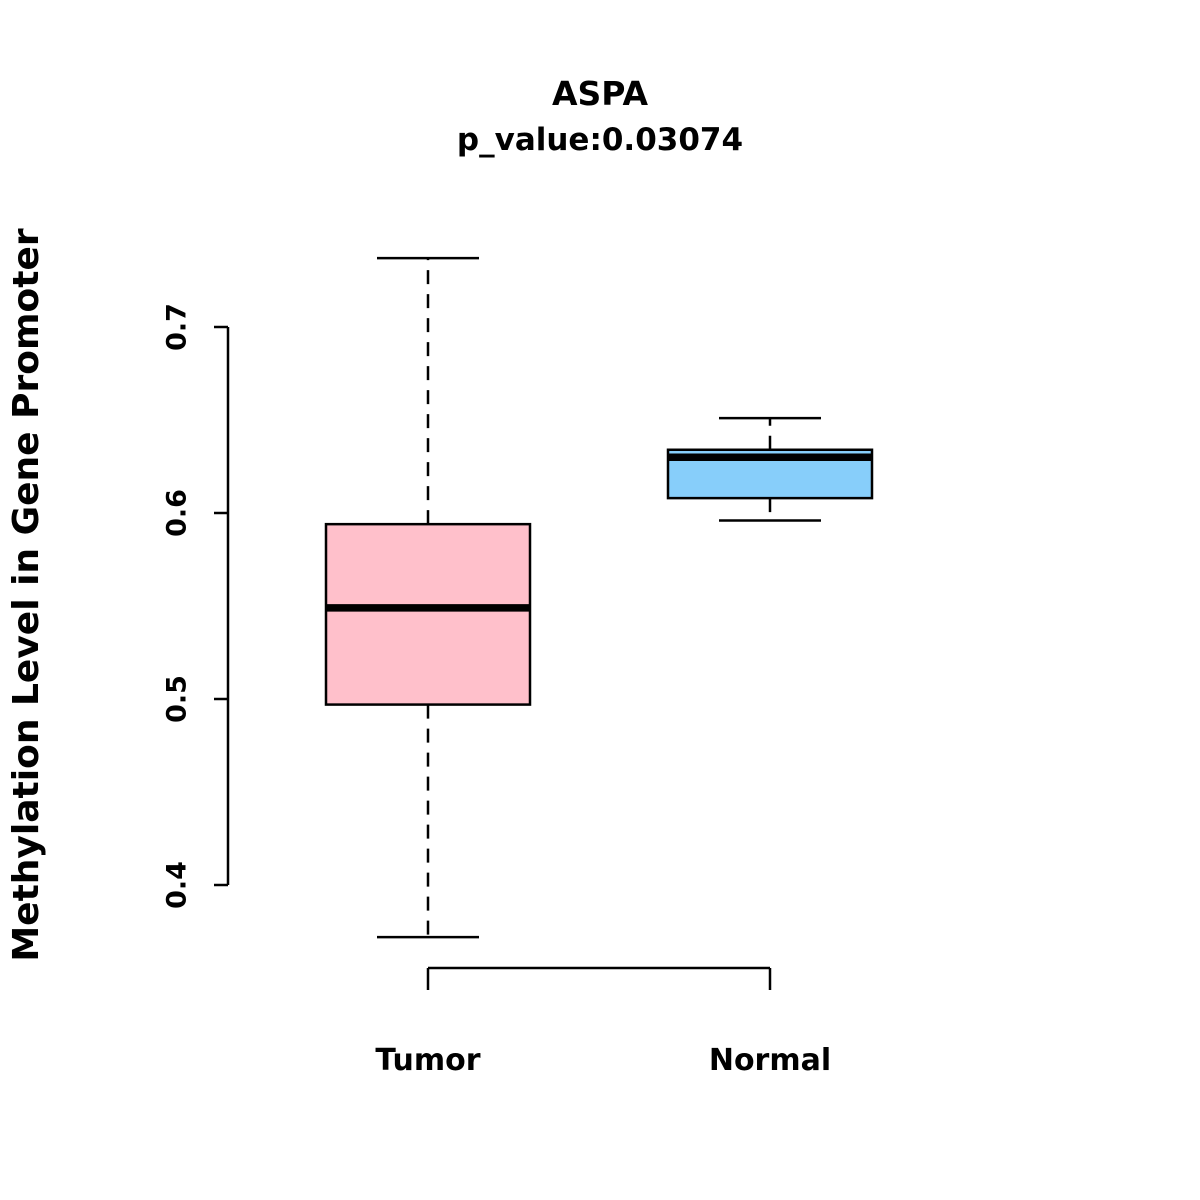 The image size is (1200, 1200). I want to click on y-tick-label: 0.6, so click(177, 513).